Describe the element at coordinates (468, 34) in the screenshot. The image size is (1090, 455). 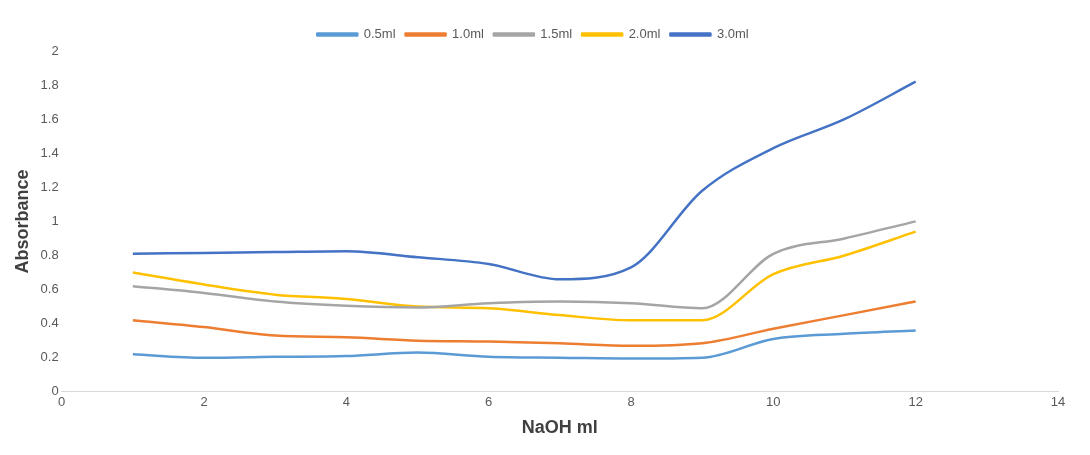
I see `legend-label: 1.0ml` at that location.